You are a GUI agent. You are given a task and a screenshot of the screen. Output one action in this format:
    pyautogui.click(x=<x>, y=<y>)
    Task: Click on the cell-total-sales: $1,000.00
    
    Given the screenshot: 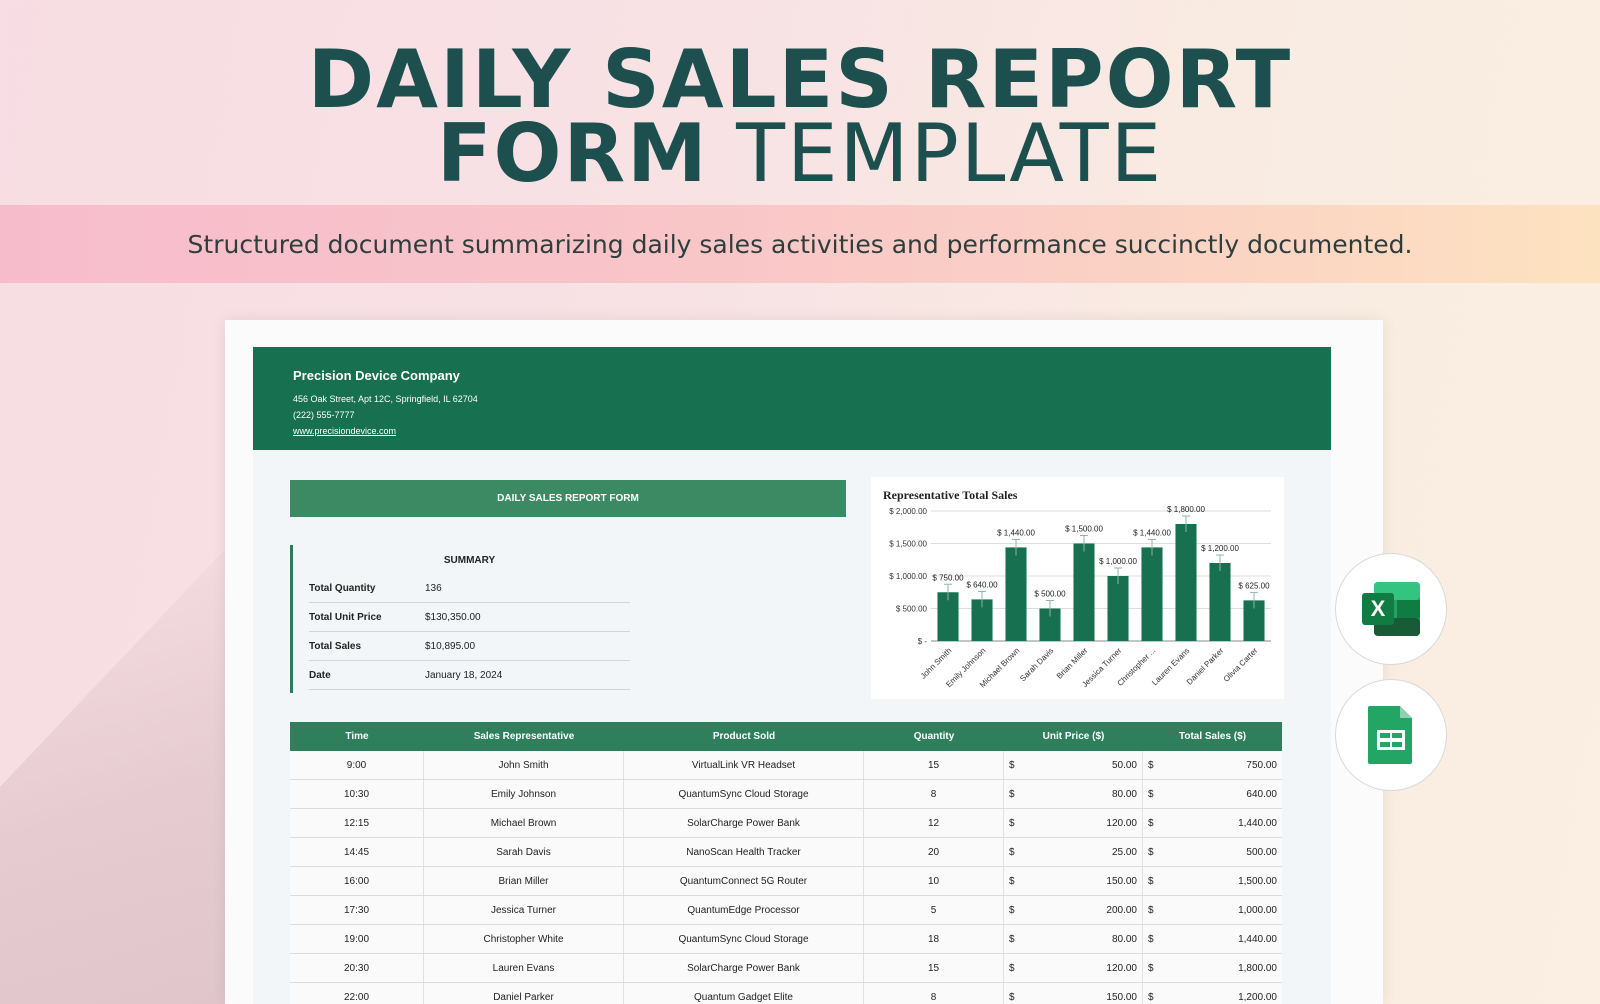 What is the action you would take?
    pyautogui.click(x=1212, y=910)
    